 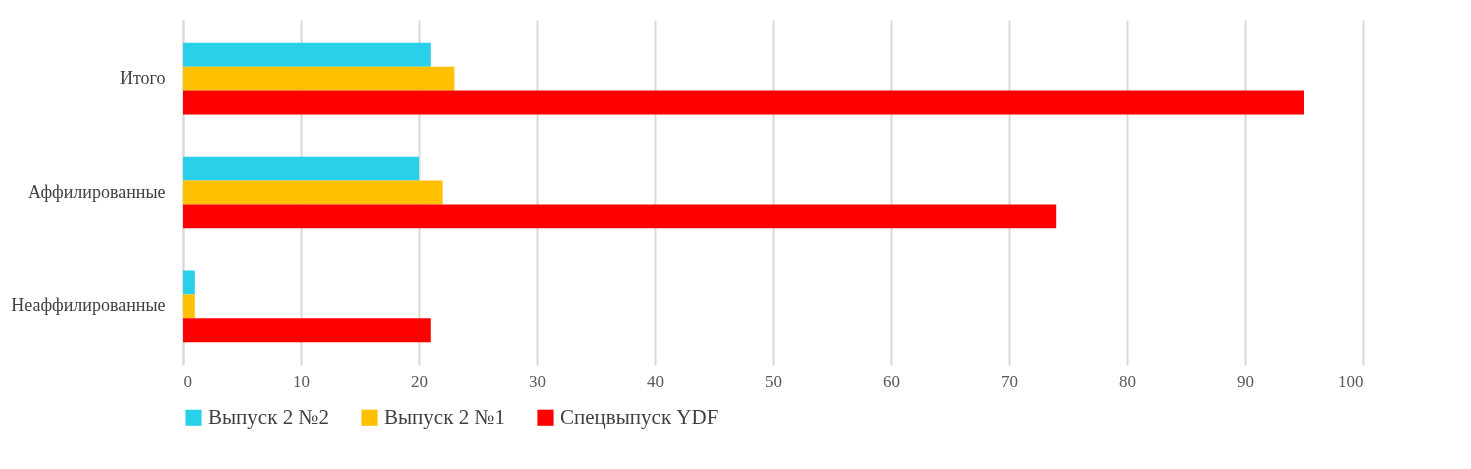 What do you see at coordinates (187, 381) in the screenshot?
I see `x-tick-label: 0` at bounding box center [187, 381].